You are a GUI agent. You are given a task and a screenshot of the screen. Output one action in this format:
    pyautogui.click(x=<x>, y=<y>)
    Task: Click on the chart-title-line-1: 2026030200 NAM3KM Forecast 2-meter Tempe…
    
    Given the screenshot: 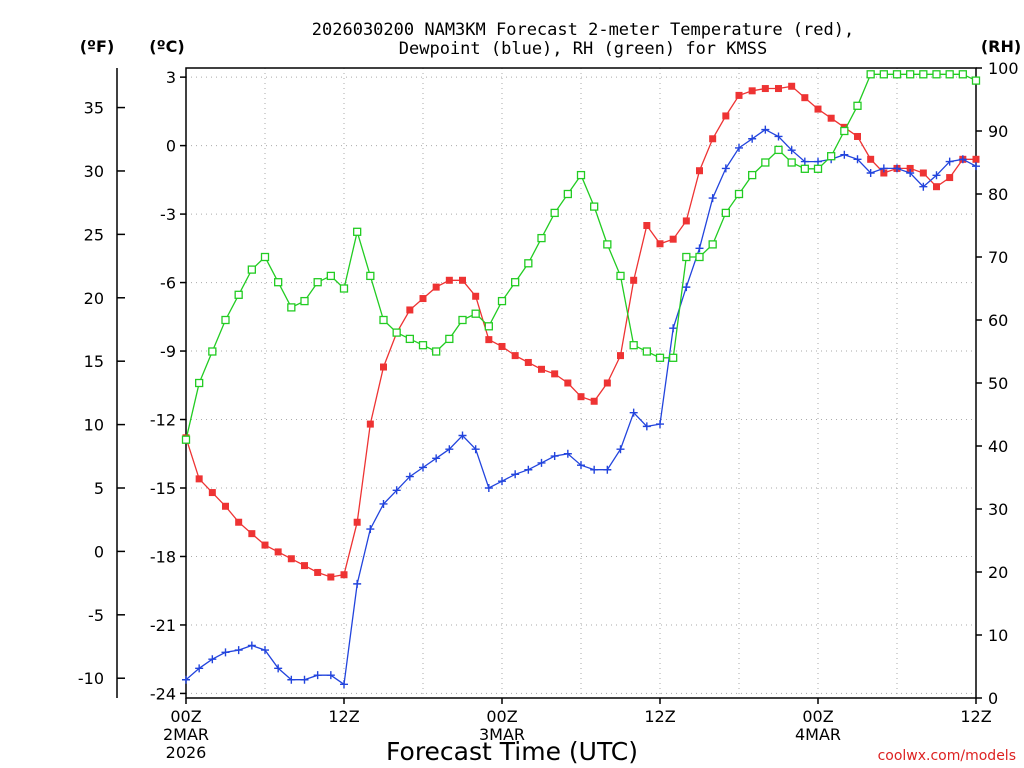 What is the action you would take?
    pyautogui.click(x=583, y=30)
    